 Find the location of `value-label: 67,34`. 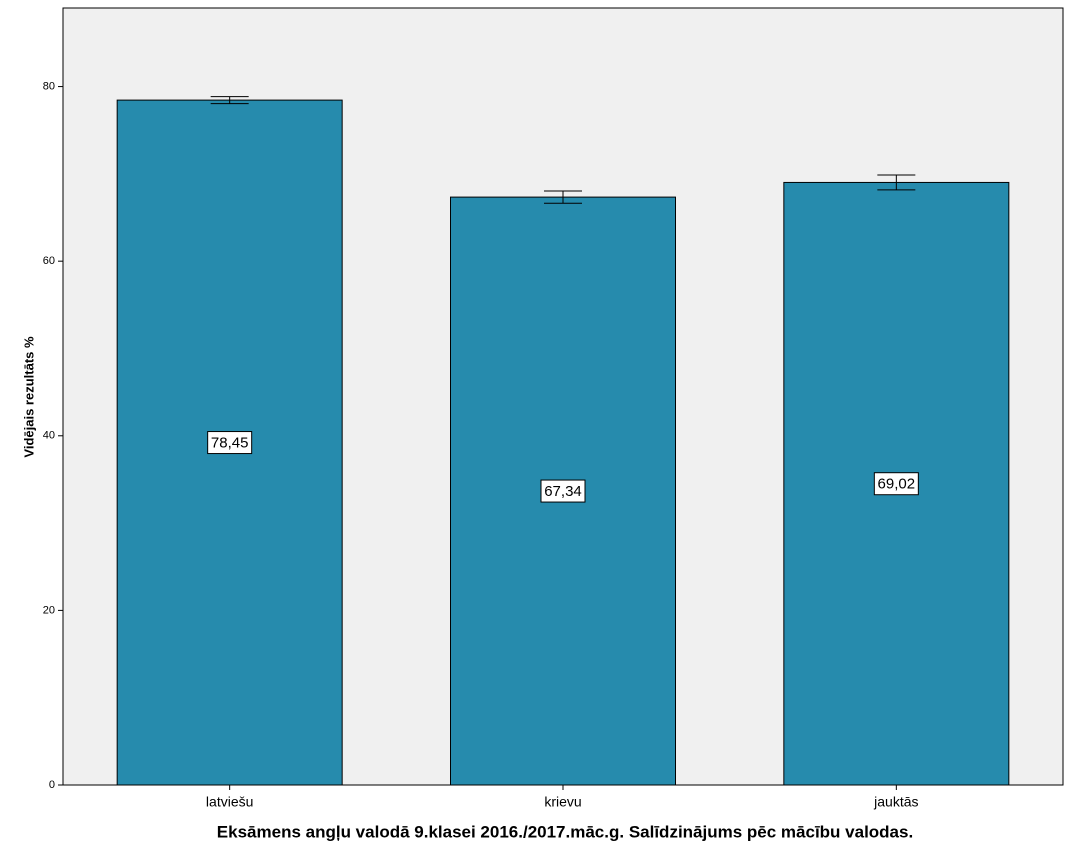

value-label: 67,34 is located at coordinates (563, 491).